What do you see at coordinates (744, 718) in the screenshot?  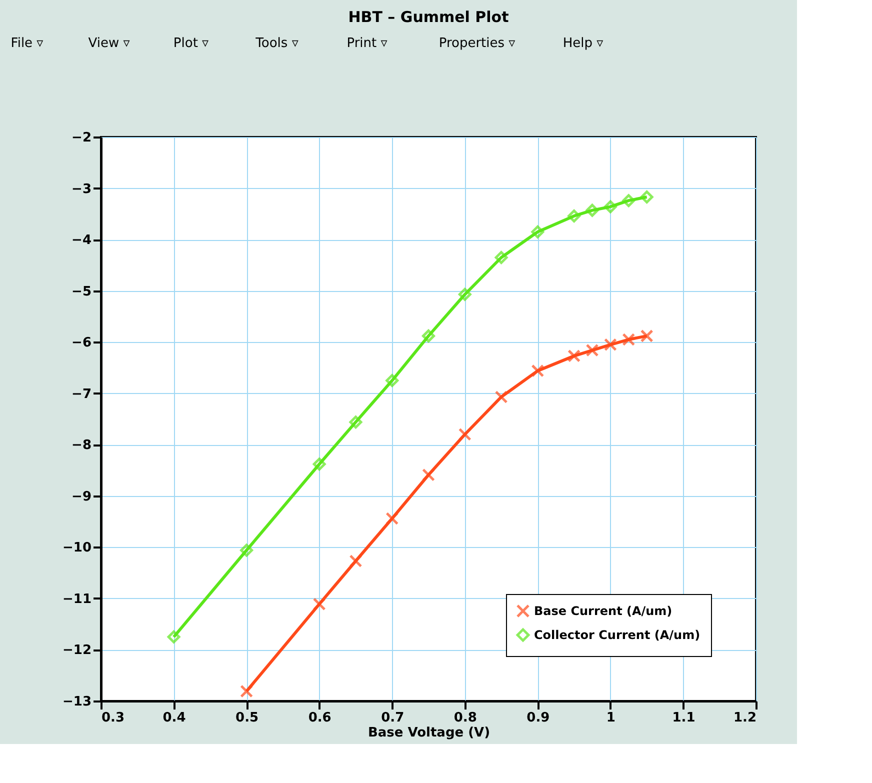 I see `x-tick-label: 1.2` at bounding box center [744, 718].